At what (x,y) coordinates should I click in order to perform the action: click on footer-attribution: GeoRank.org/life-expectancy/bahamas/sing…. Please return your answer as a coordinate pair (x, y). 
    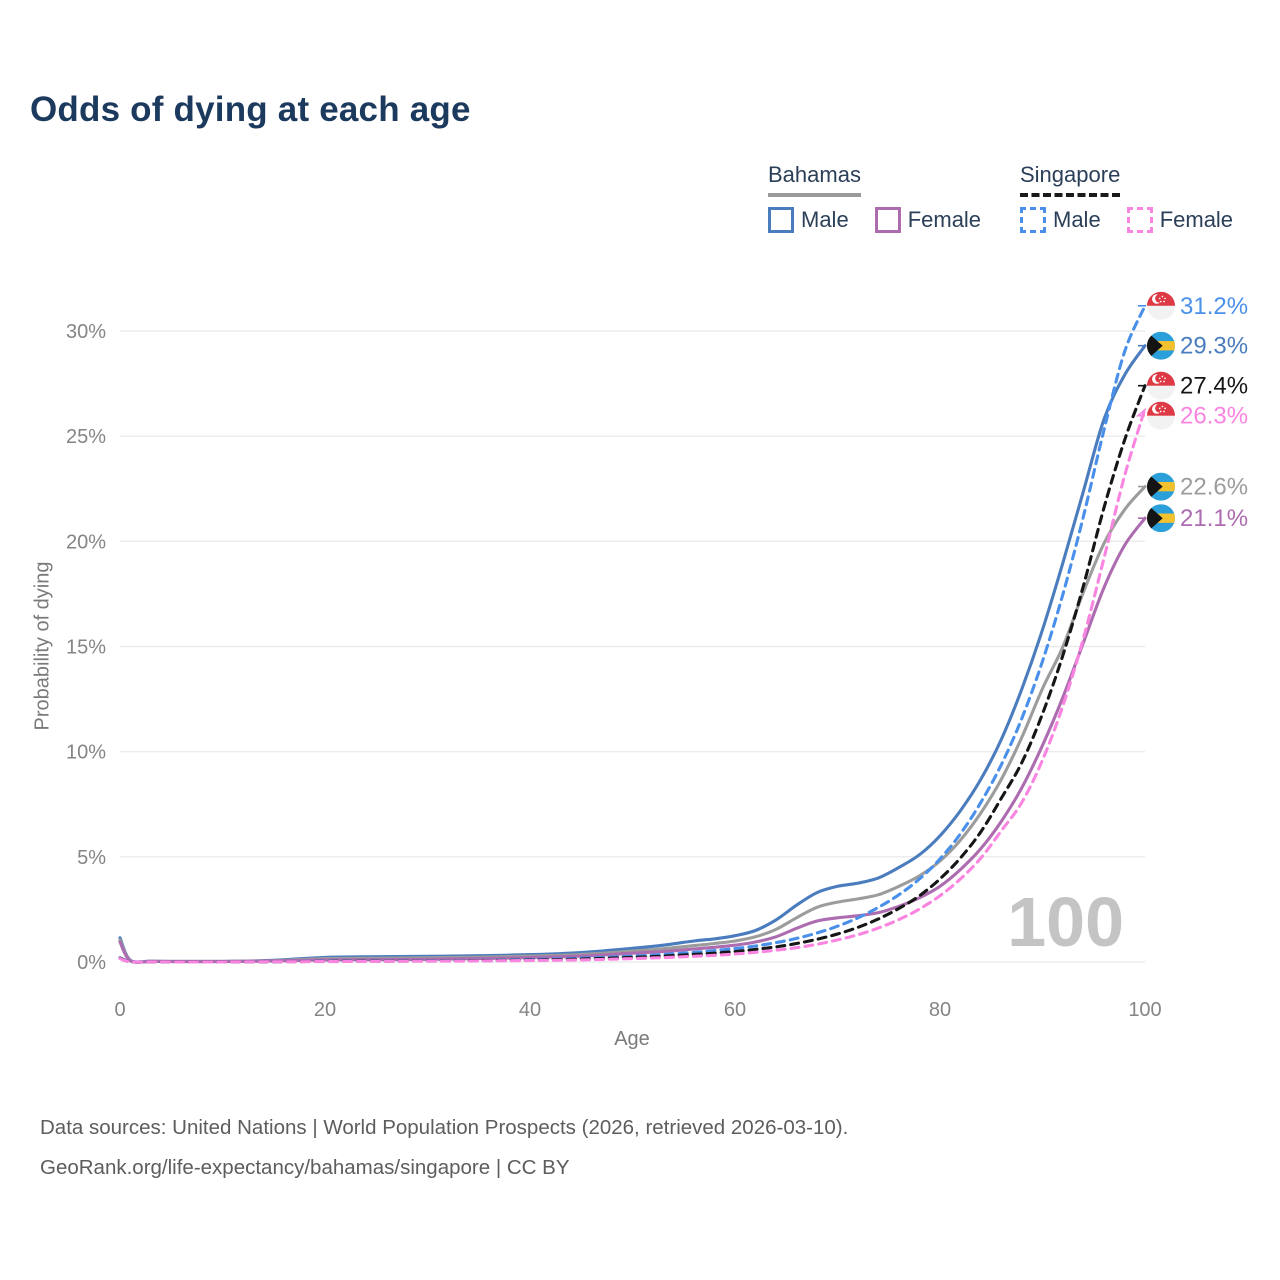
    Looking at the image, I should click on (305, 1167).